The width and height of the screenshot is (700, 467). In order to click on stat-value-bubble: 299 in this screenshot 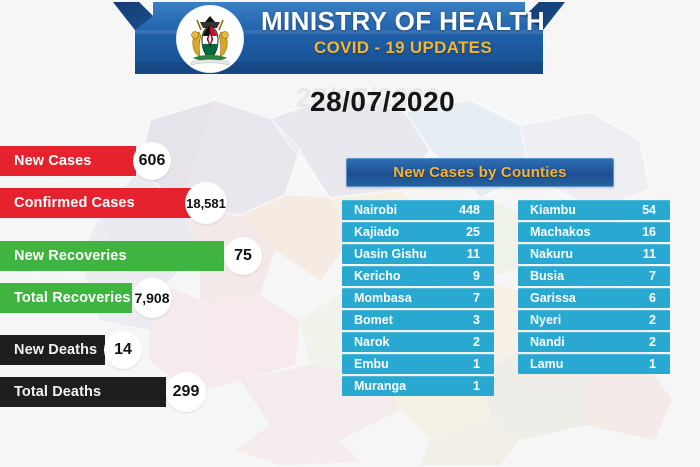, I will do `click(186, 392)`.